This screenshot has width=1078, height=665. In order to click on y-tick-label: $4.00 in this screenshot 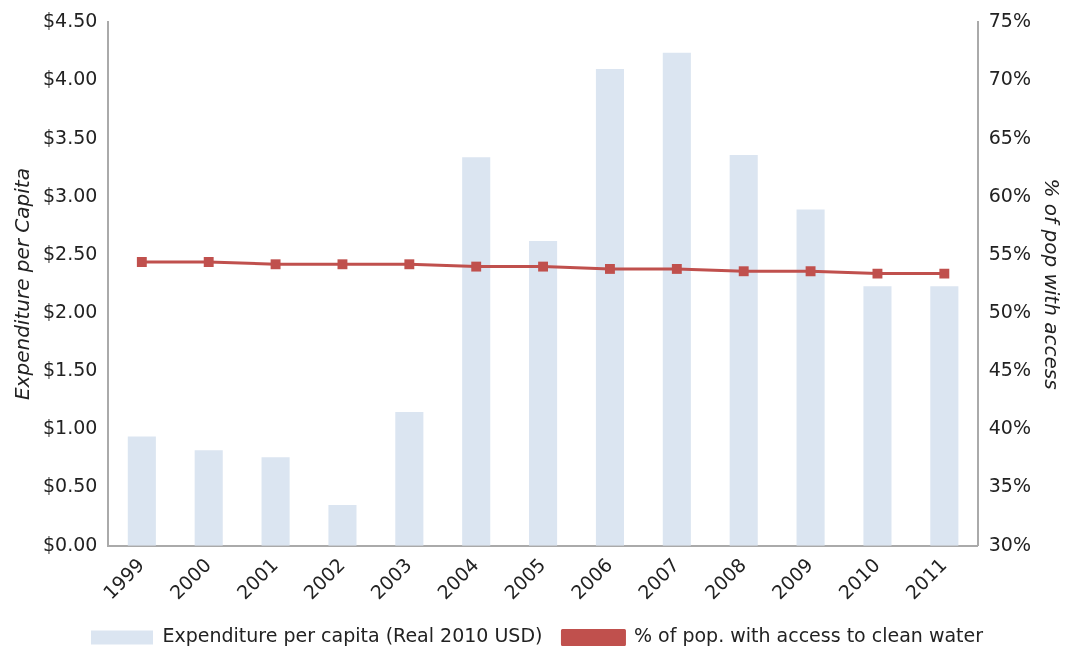, I will do `click(70, 78)`.